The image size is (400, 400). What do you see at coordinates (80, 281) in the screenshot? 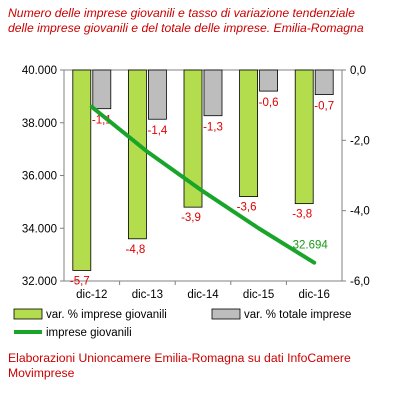
I see `data-label-var-giovanili: -5,7` at bounding box center [80, 281].